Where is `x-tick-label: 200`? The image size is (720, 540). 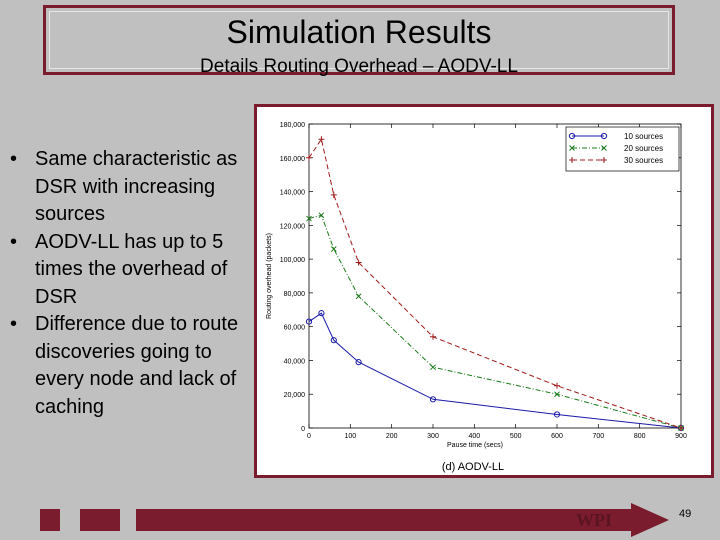 x-tick-label: 200 is located at coordinates (392, 436).